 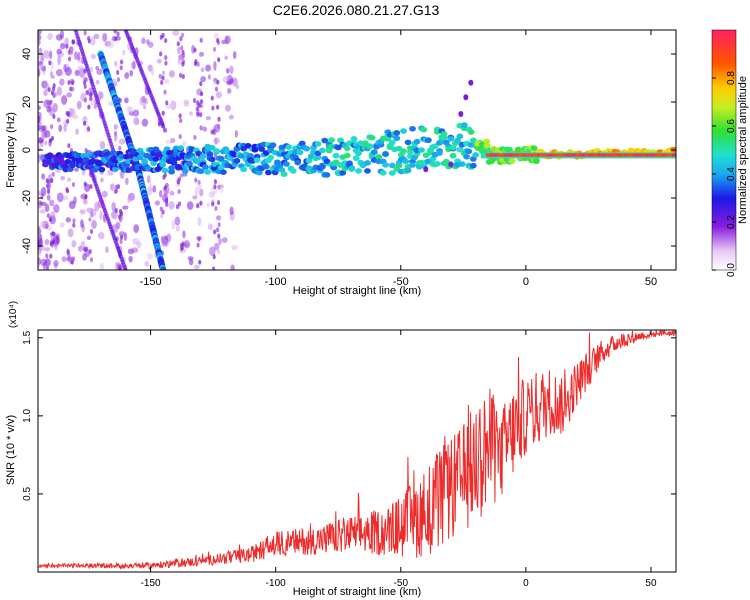 I want to click on snr-xtick-label: 0, so click(x=526, y=583).